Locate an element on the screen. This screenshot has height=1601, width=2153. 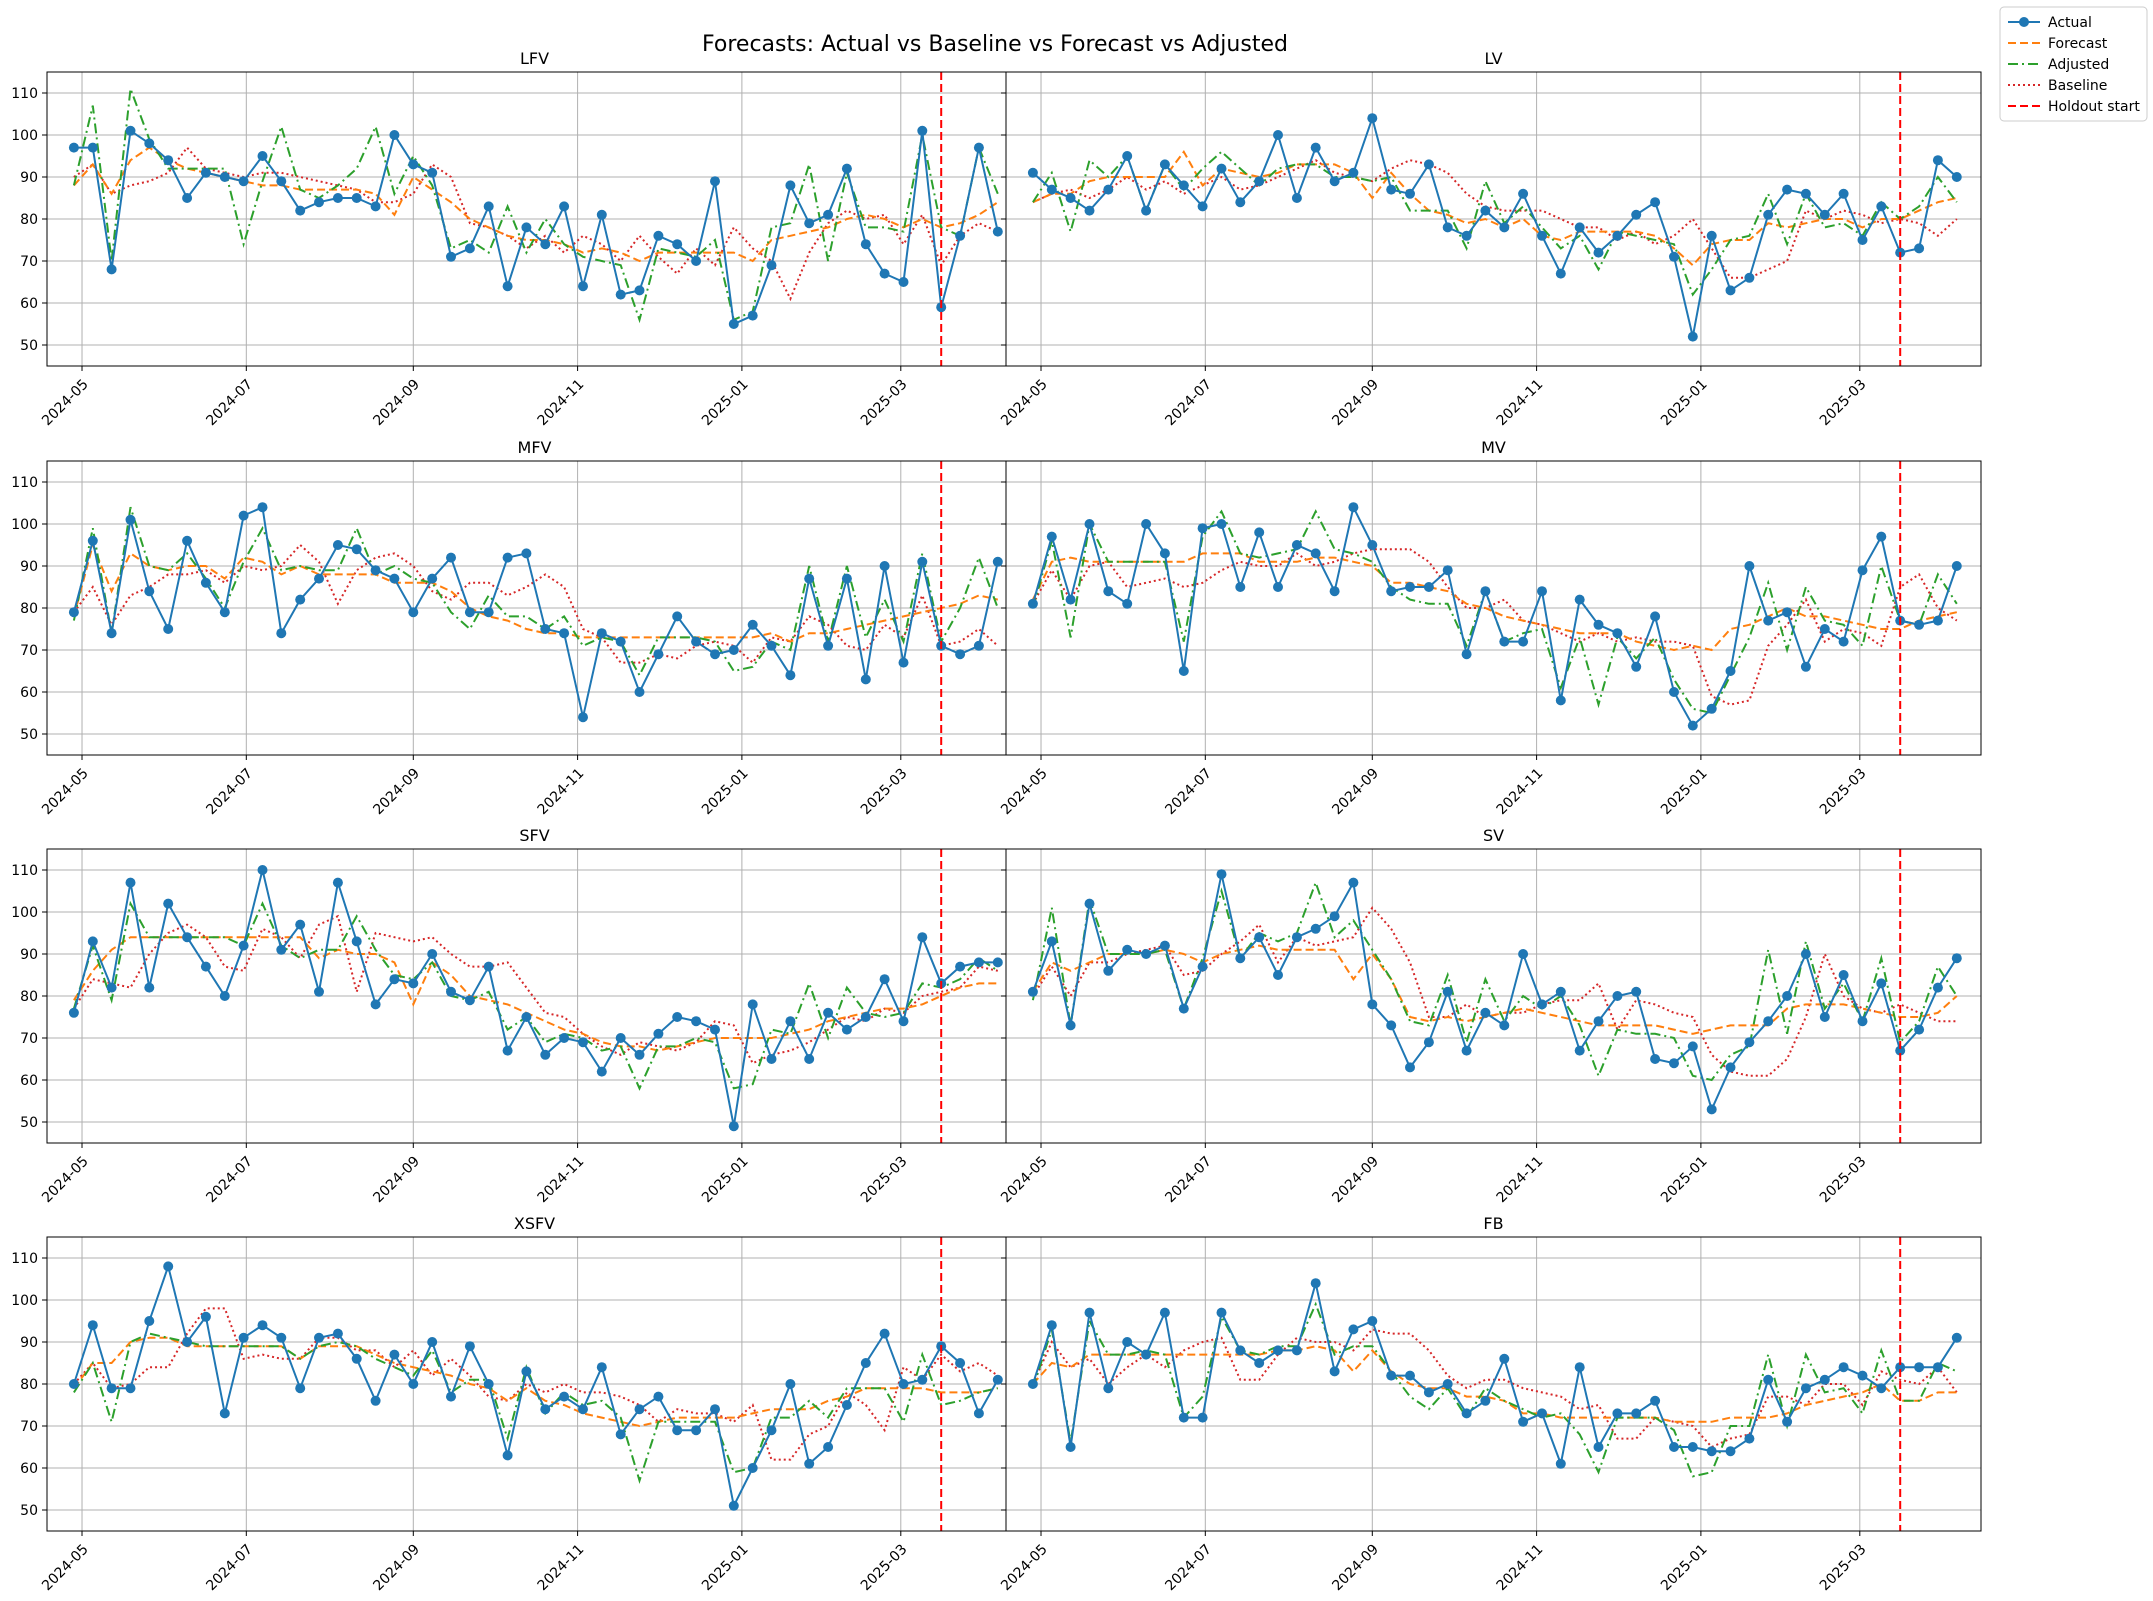
y-tick-label: 60 is located at coordinates (29, 304).